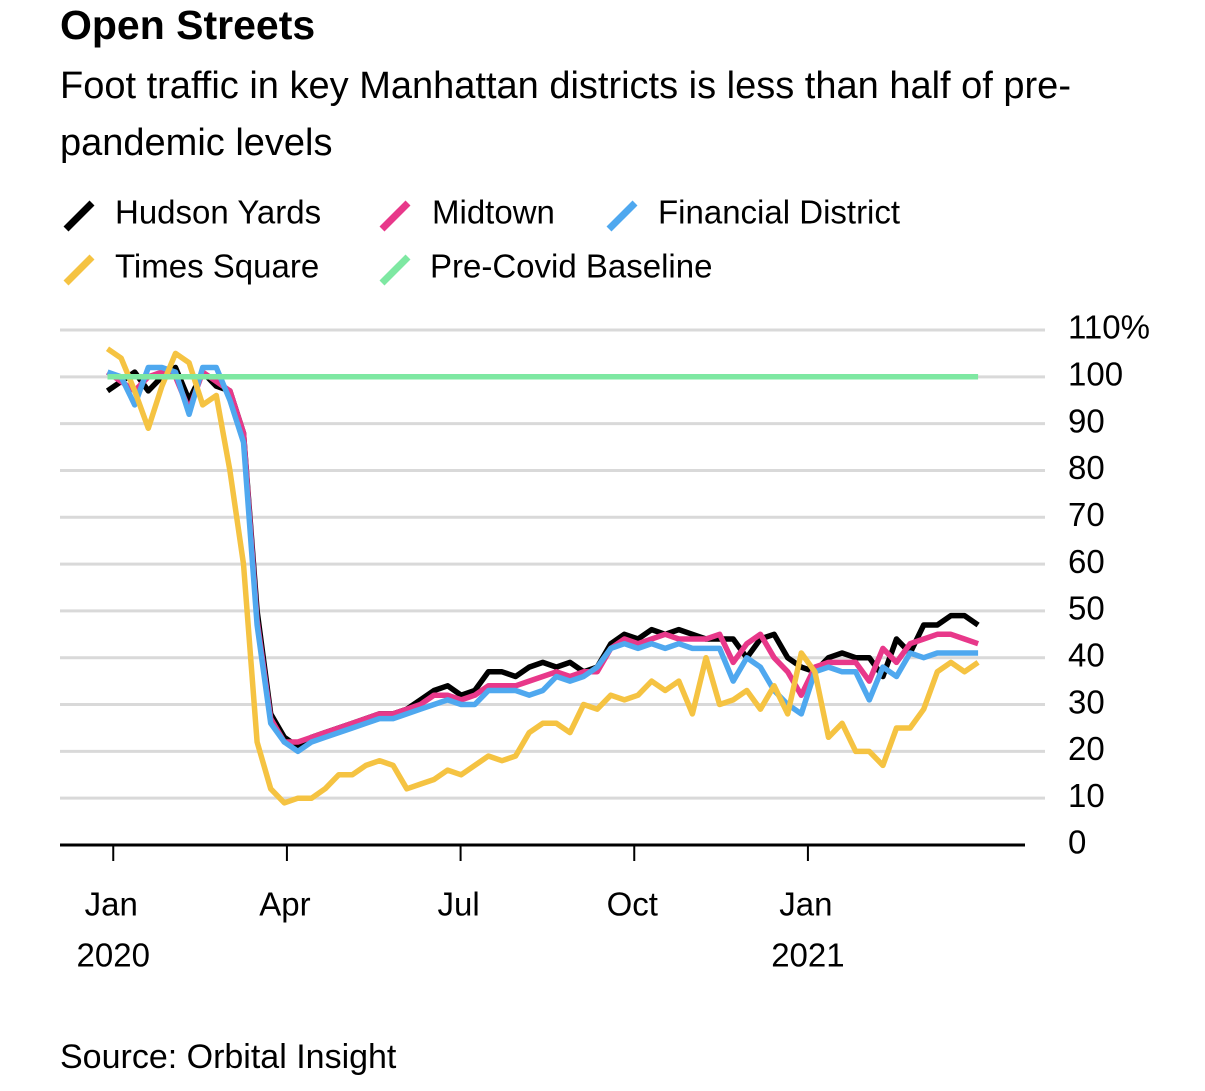  Describe the element at coordinates (1086, 795) in the screenshot. I see `y-tick-label: 10` at that location.